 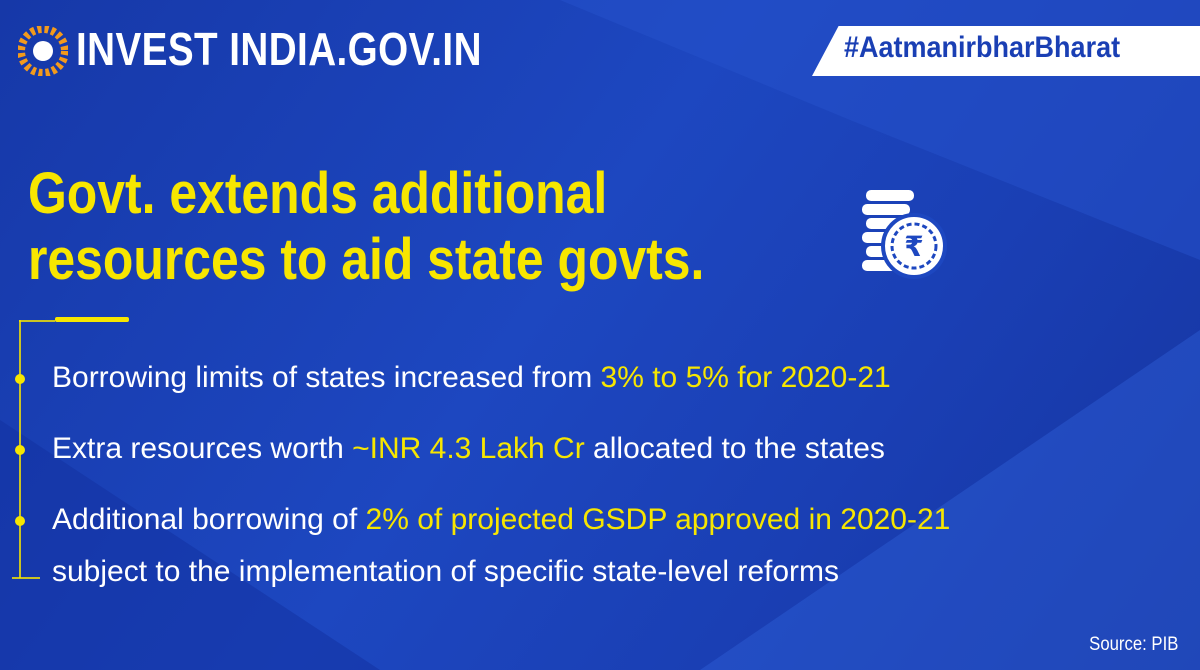 I want to click on highlight-text: ~INR 4.3 Lakh Cr, so click(x=468, y=448).